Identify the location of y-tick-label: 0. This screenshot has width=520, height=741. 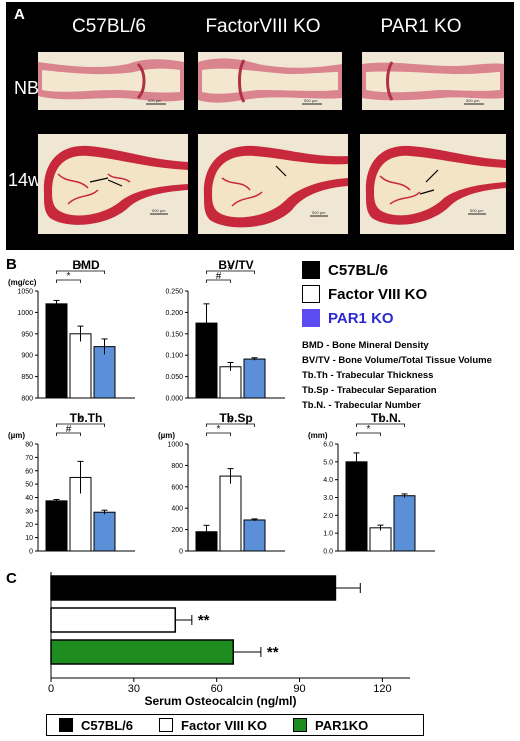
(181, 552).